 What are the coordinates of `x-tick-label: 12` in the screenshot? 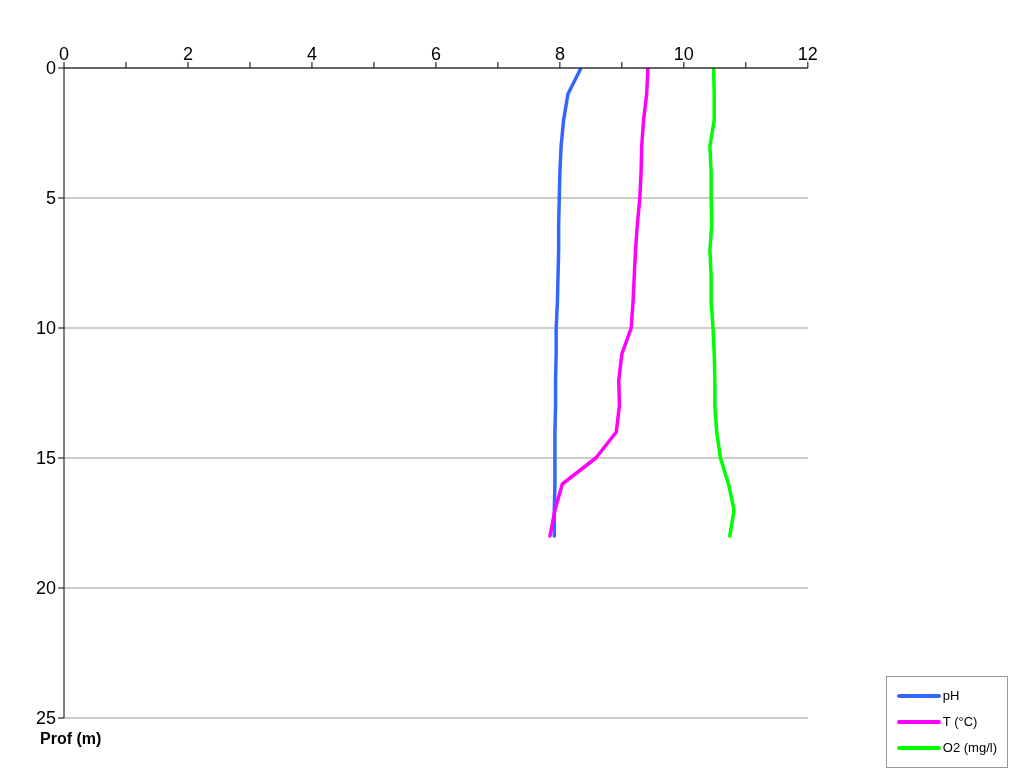 It's located at (807, 54).